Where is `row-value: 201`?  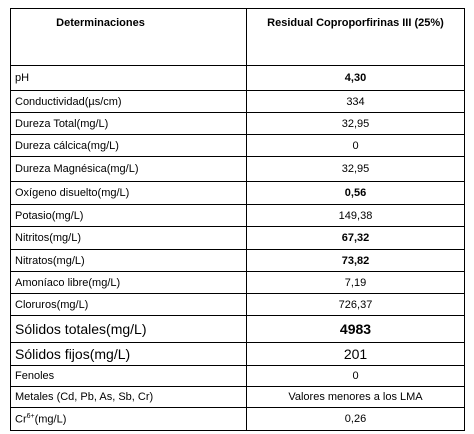 row-value: 201 is located at coordinates (355, 354).